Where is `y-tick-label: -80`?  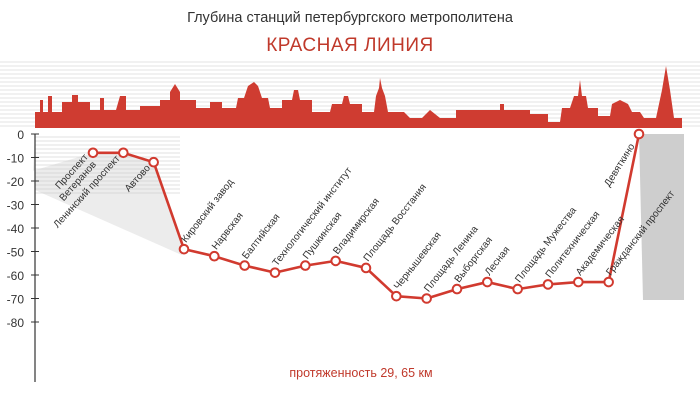 y-tick-label: -80 is located at coordinates (16, 323).